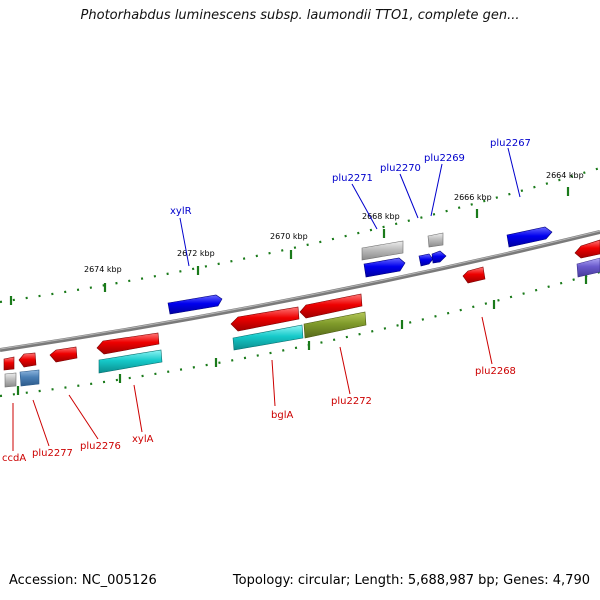  What do you see at coordinates (352, 178) in the screenshot?
I see `gene-label-plu2271: plu2271` at bounding box center [352, 178].